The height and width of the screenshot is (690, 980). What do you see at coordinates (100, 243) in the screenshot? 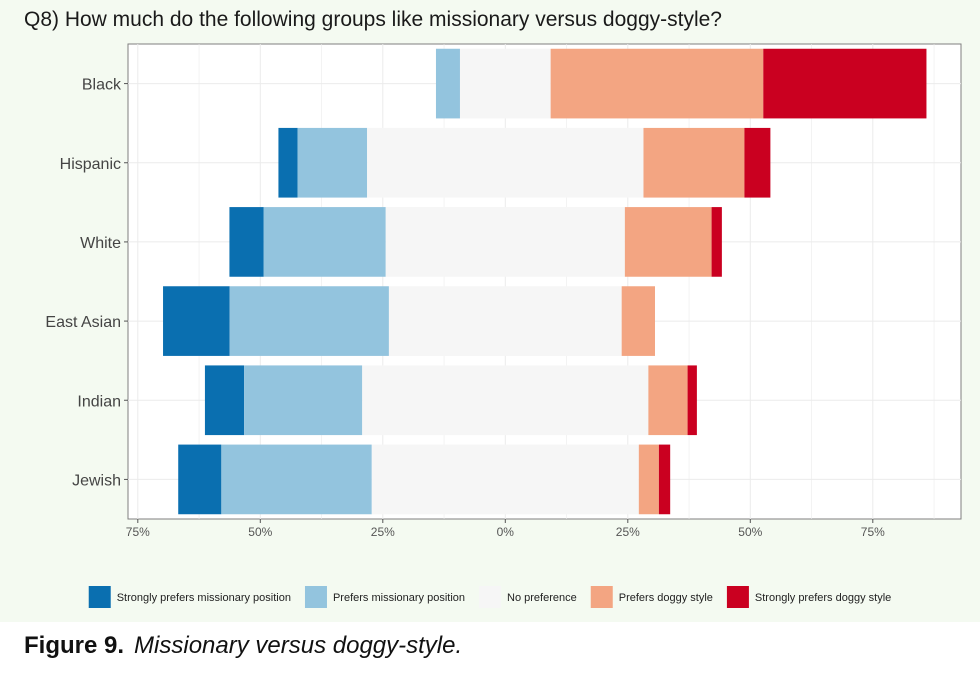
I see `y-tick-label: White` at bounding box center [100, 243].